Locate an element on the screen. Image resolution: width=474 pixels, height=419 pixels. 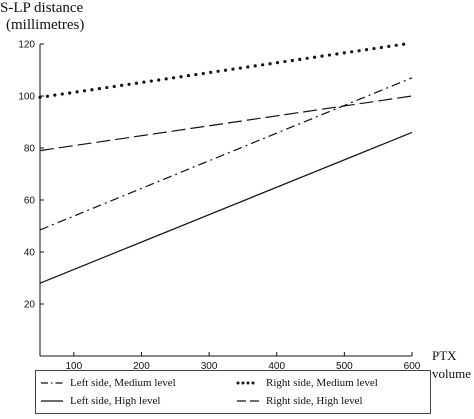
y-tick-label: 20 is located at coordinates (30, 305).